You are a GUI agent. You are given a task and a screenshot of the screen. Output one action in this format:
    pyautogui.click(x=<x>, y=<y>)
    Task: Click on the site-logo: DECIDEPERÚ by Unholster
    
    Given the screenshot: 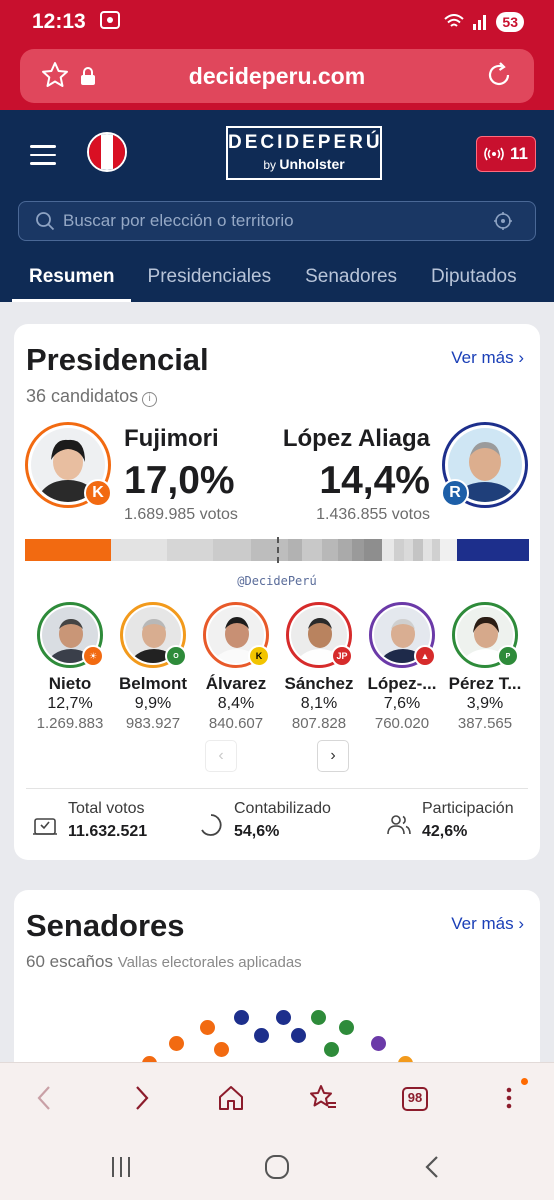 What is the action you would take?
    pyautogui.click(x=304, y=153)
    